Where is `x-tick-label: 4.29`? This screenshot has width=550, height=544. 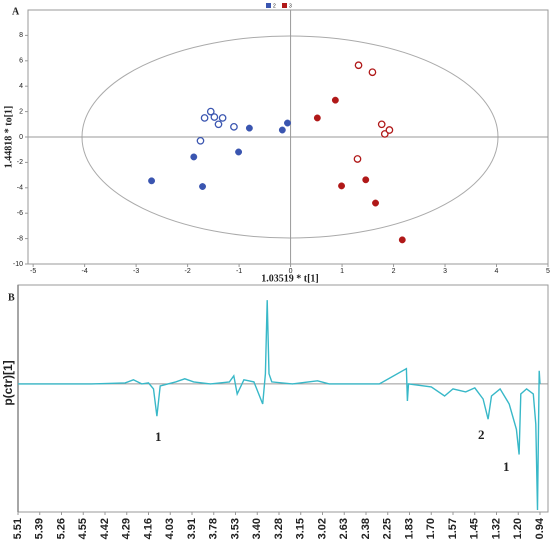 x-tick-label: 4.29 is located at coordinates (127, 528).